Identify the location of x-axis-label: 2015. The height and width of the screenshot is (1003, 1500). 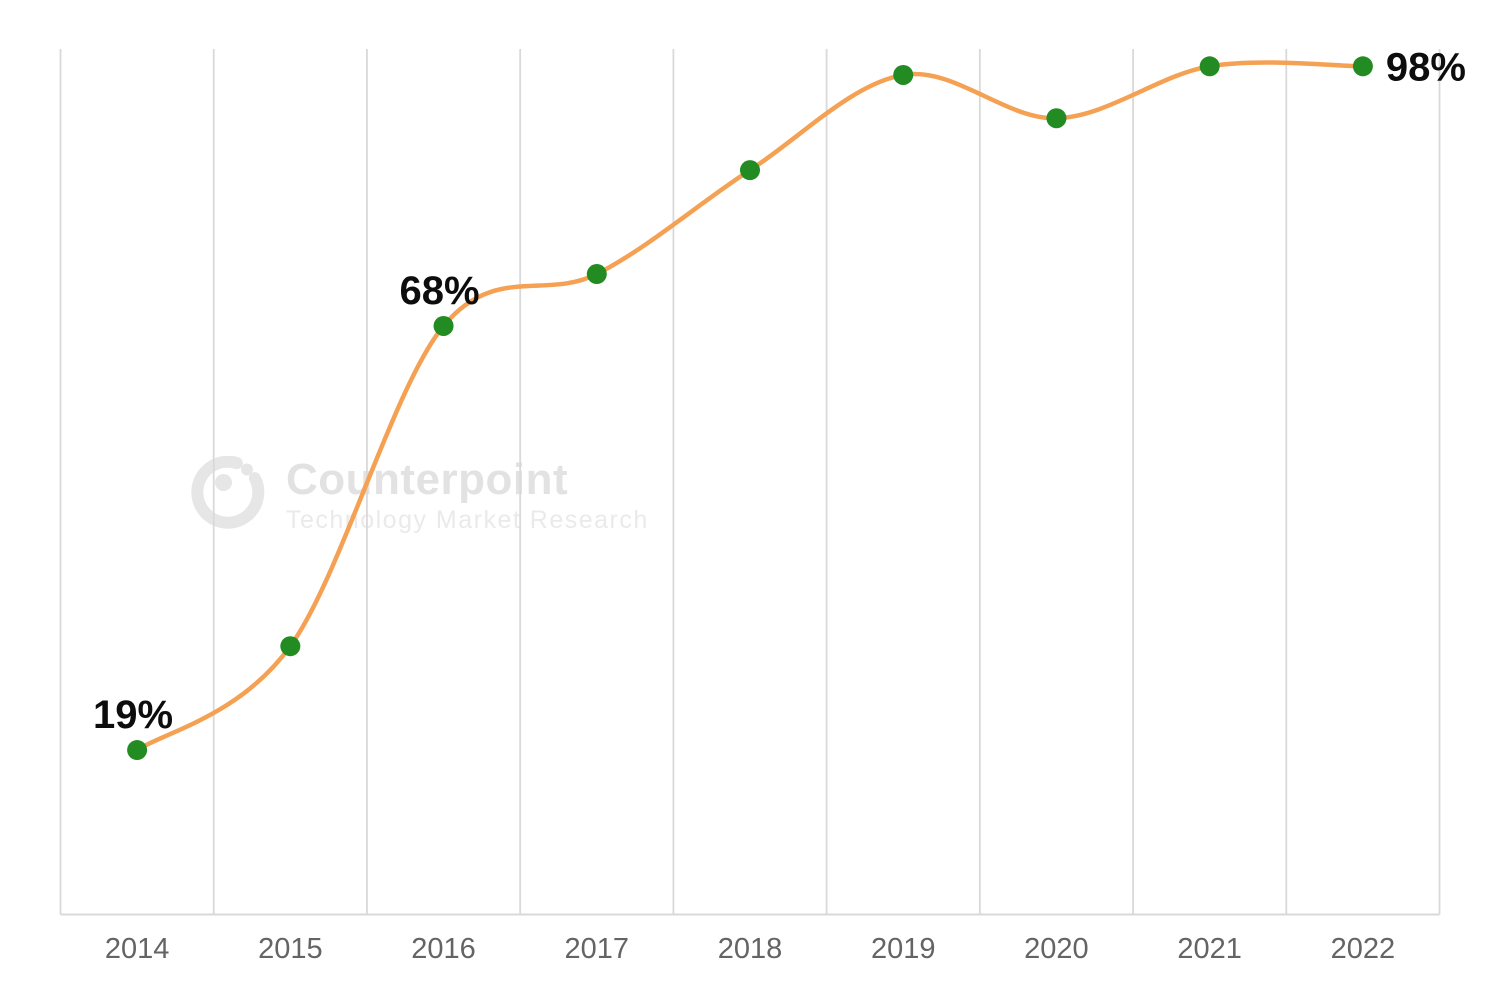
(290, 949).